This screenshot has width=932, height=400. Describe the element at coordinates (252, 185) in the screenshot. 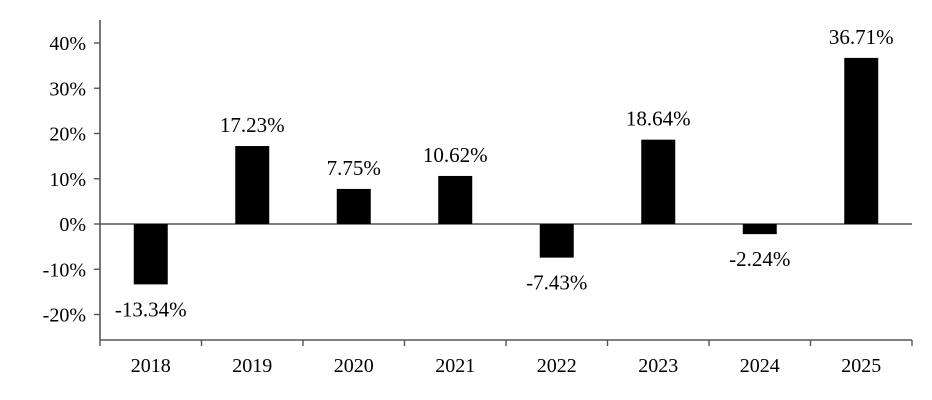

I see `bar-2019` at that location.